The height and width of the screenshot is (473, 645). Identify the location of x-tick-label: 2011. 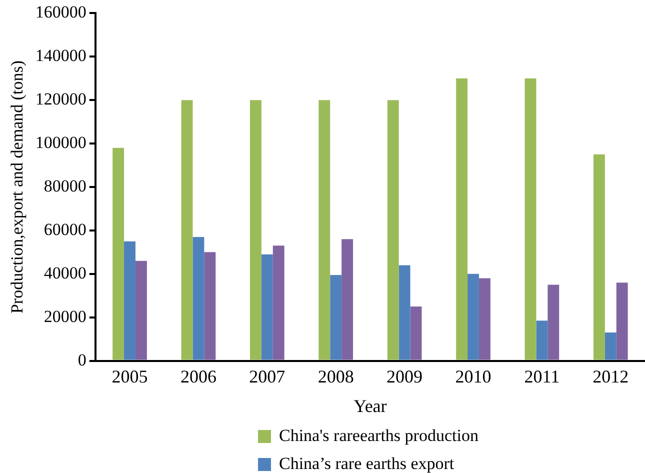
(542, 376).